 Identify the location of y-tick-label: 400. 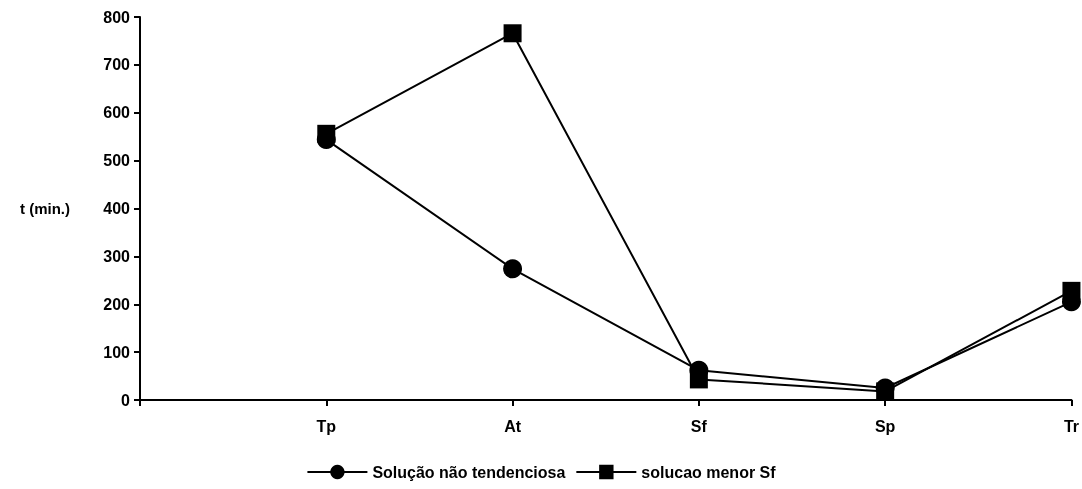
(117, 208).